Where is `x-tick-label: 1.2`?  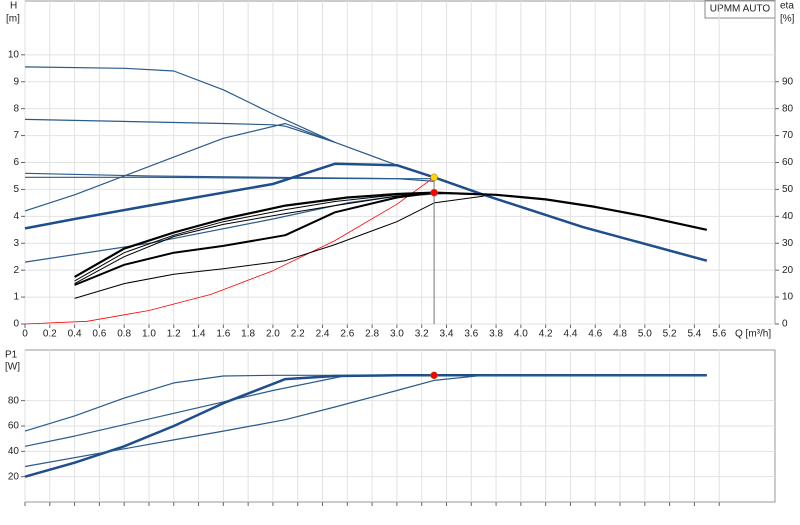 x-tick-label: 1.2 is located at coordinates (174, 334).